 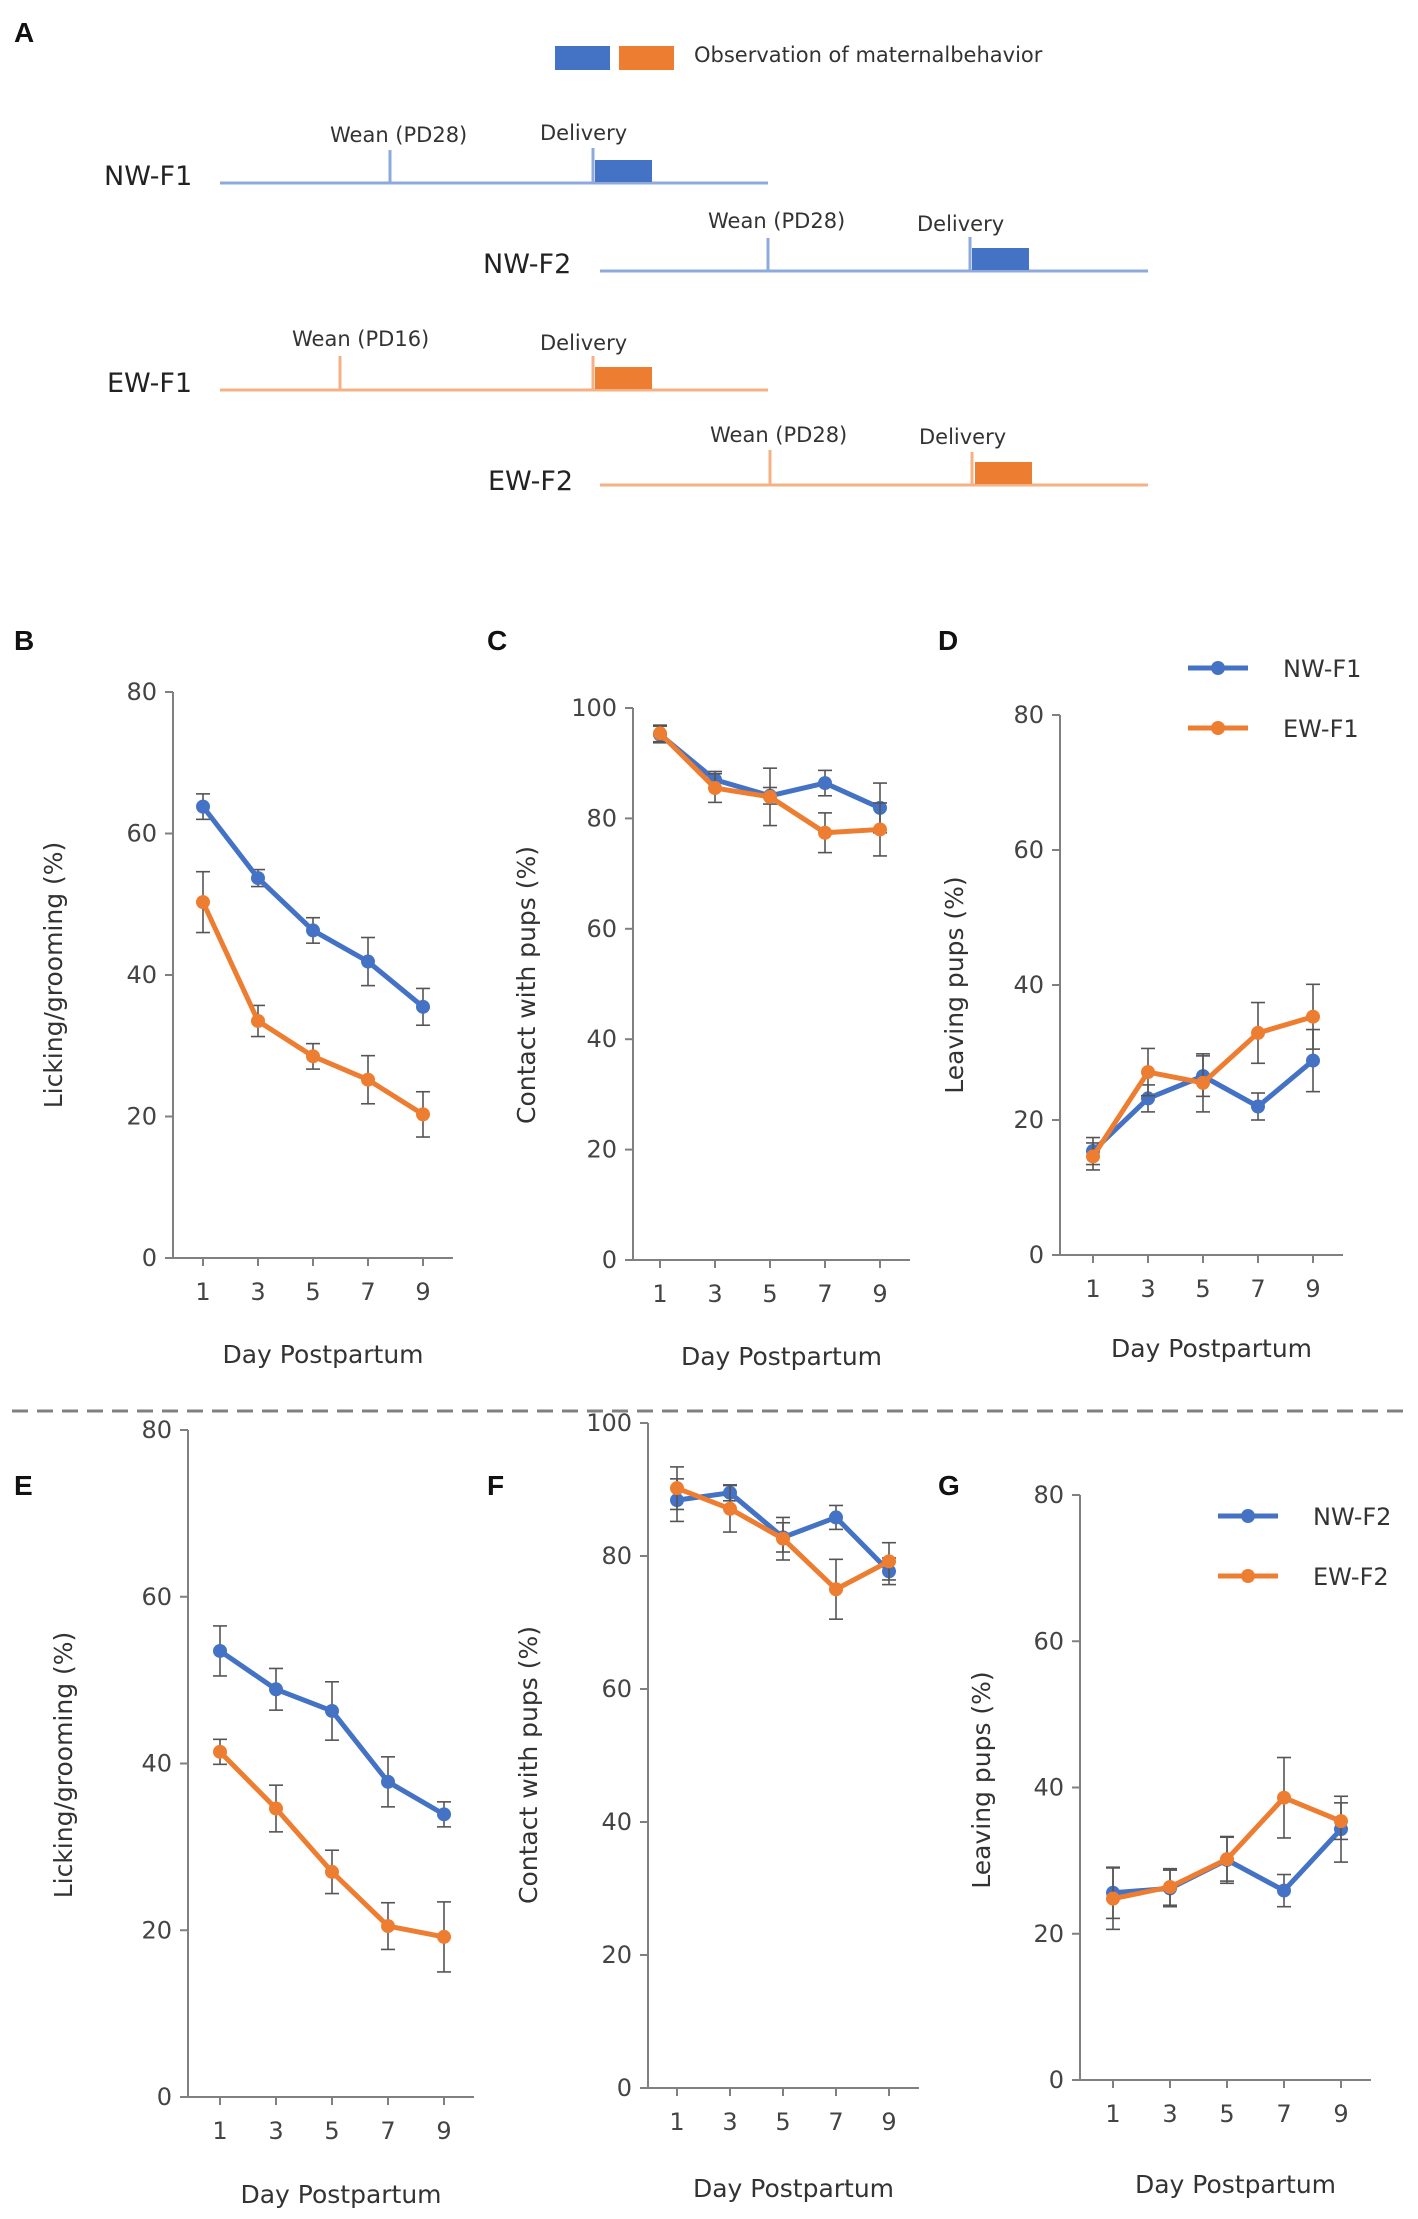 What do you see at coordinates (530, 481) in the screenshot?
I see `timeline-name: EW-F2` at bounding box center [530, 481].